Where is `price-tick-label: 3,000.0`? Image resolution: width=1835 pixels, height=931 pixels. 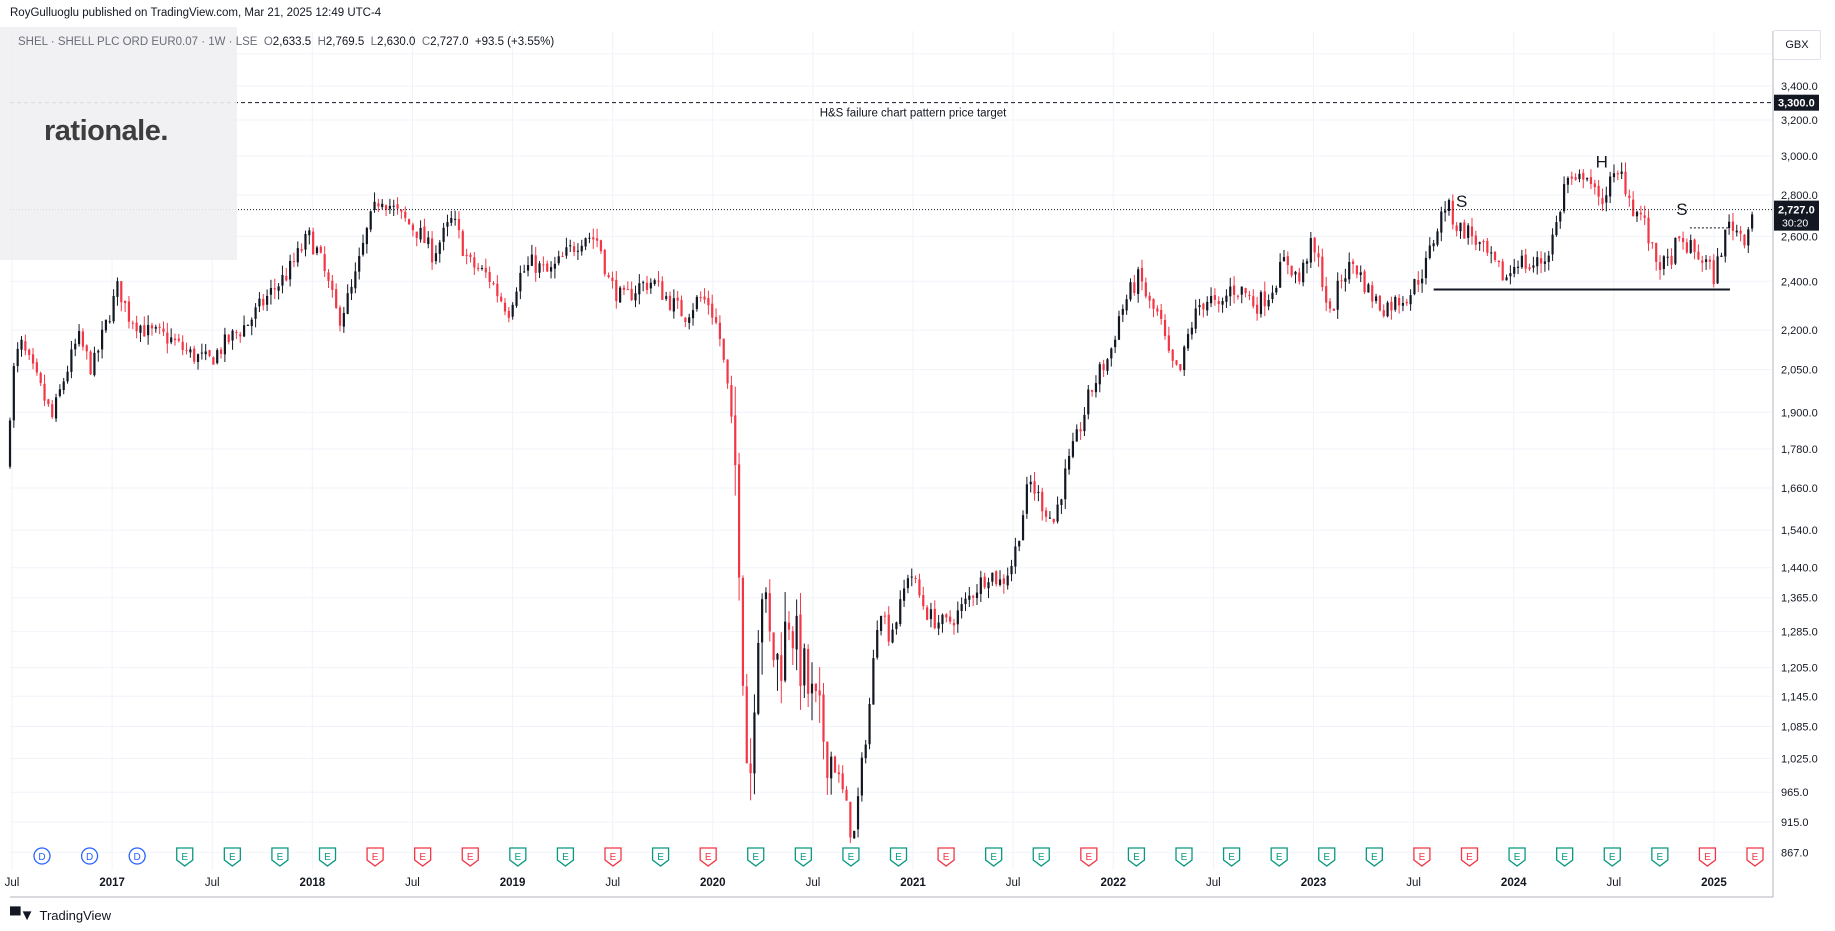
price-tick-label: 3,000.0 is located at coordinates (1799, 157).